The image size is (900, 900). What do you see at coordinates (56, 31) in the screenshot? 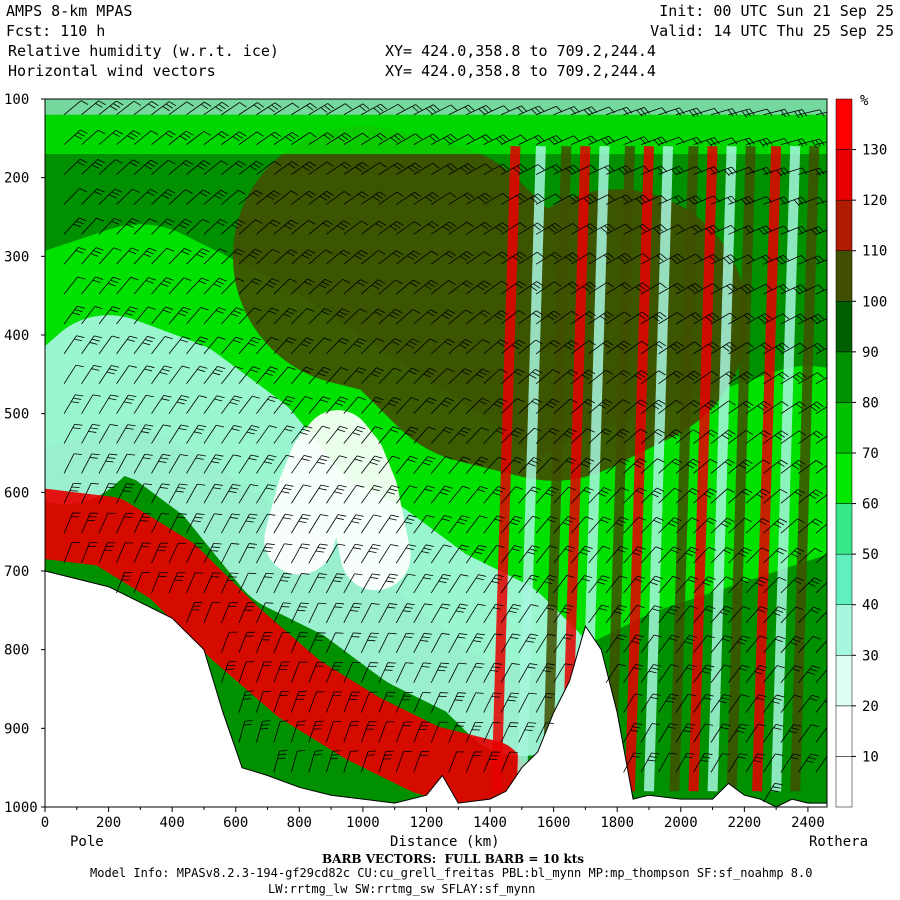
I see `forecast-hour: Fcst: 110 h` at bounding box center [56, 31].